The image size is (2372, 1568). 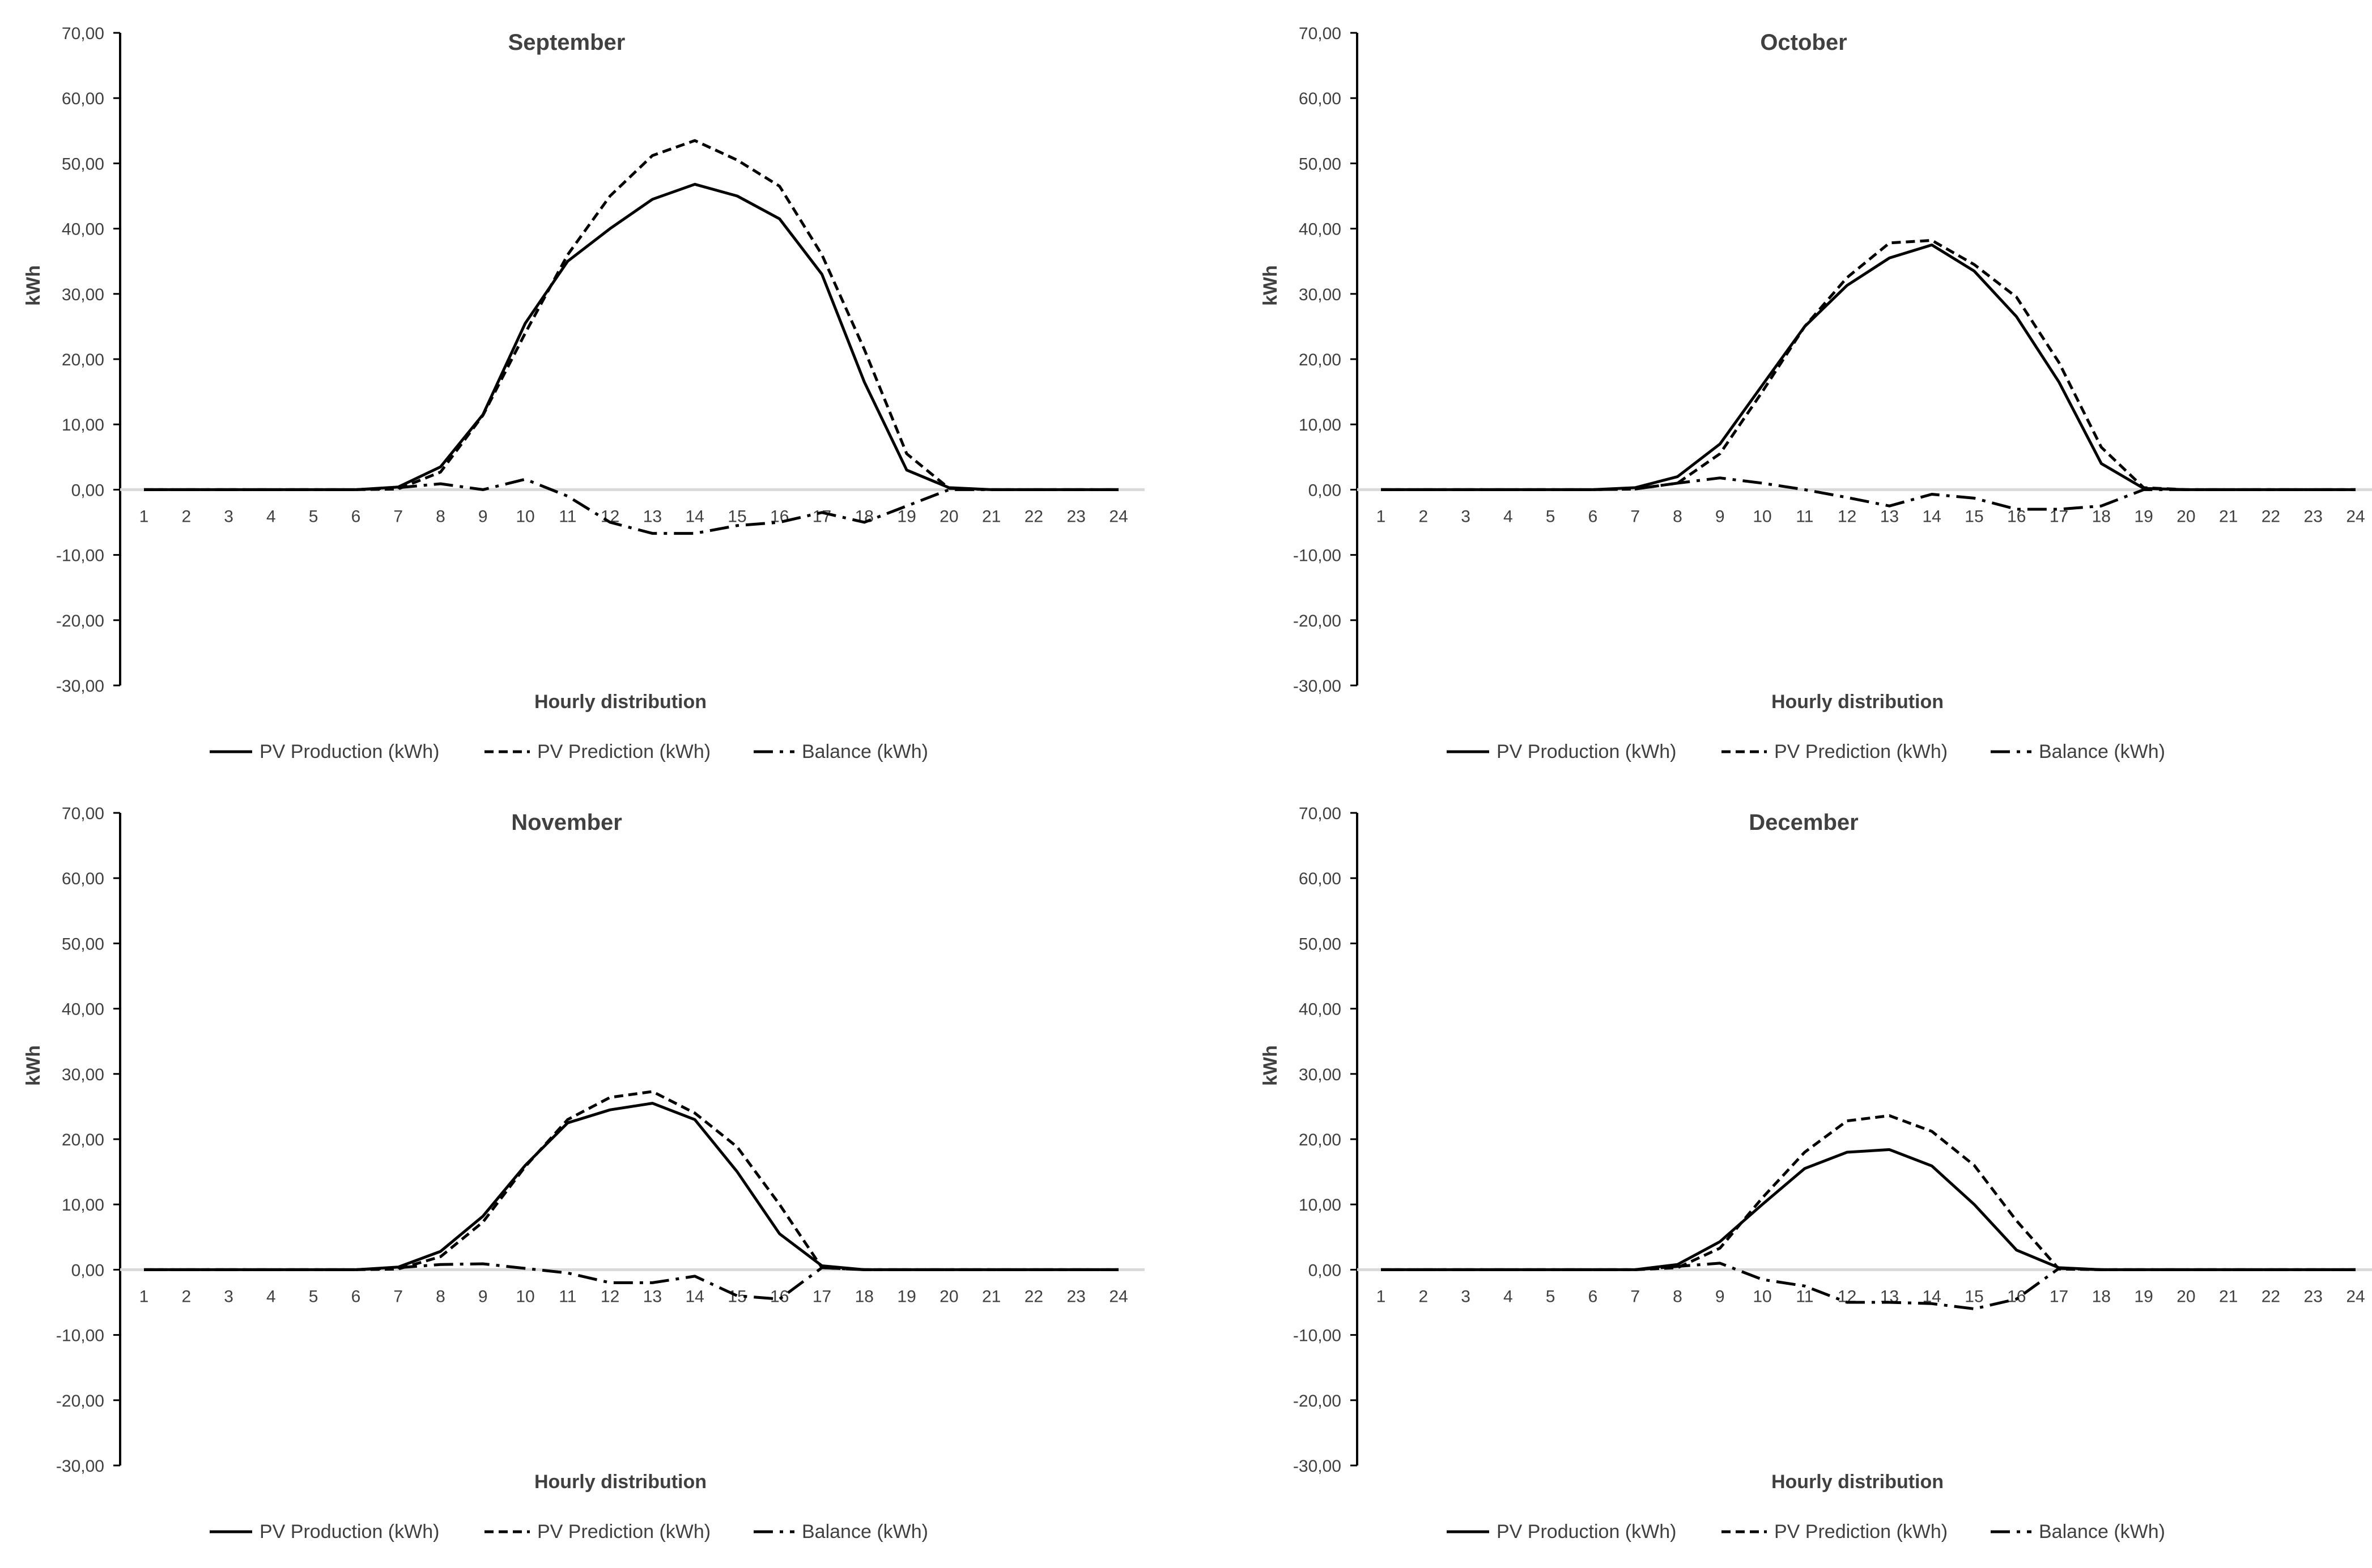 What do you see at coordinates (1320, 295) in the screenshot?
I see `y-tick-label: 30,00` at bounding box center [1320, 295].